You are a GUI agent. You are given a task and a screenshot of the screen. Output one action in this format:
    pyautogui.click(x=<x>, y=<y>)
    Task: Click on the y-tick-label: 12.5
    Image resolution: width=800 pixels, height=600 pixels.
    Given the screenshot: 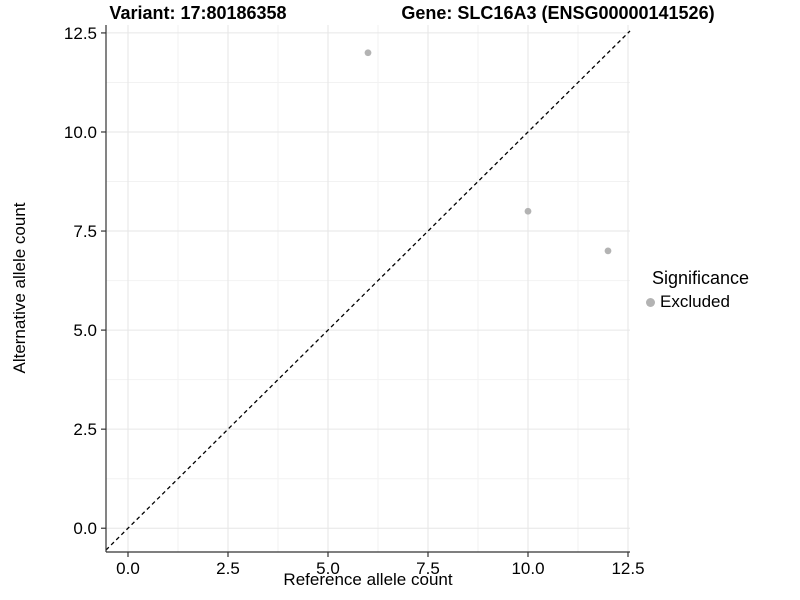 What is the action you would take?
    pyautogui.click(x=80, y=33)
    